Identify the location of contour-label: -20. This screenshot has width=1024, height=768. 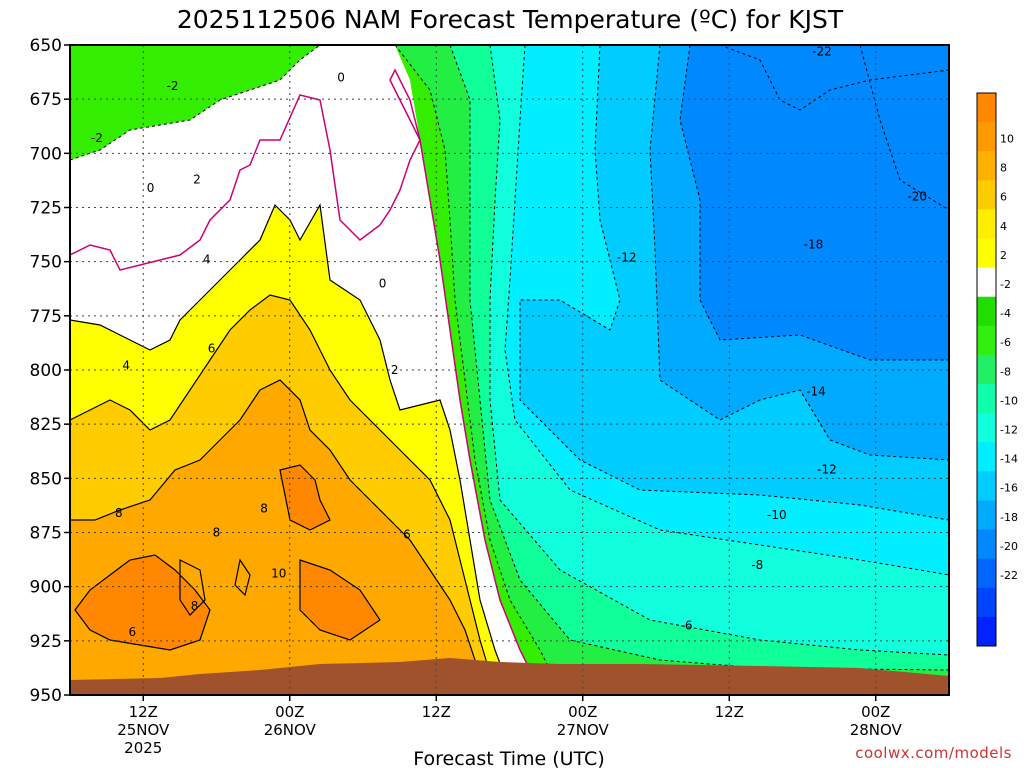
(917, 197).